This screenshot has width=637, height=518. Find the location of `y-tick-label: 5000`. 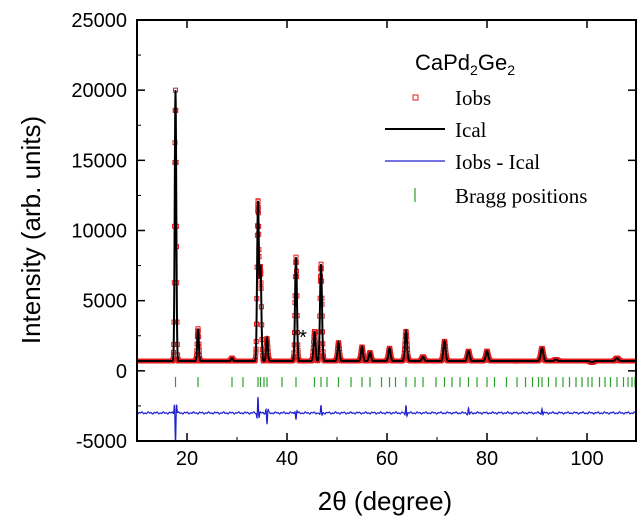

y-tick-label: 5000 is located at coordinates (105, 302).